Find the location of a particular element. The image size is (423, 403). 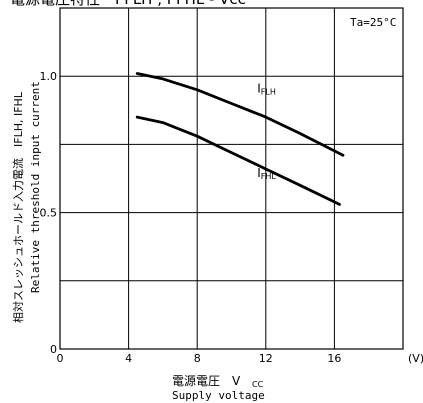

y-axis-label-en: Relative threshold input current is located at coordinates (35, 187).